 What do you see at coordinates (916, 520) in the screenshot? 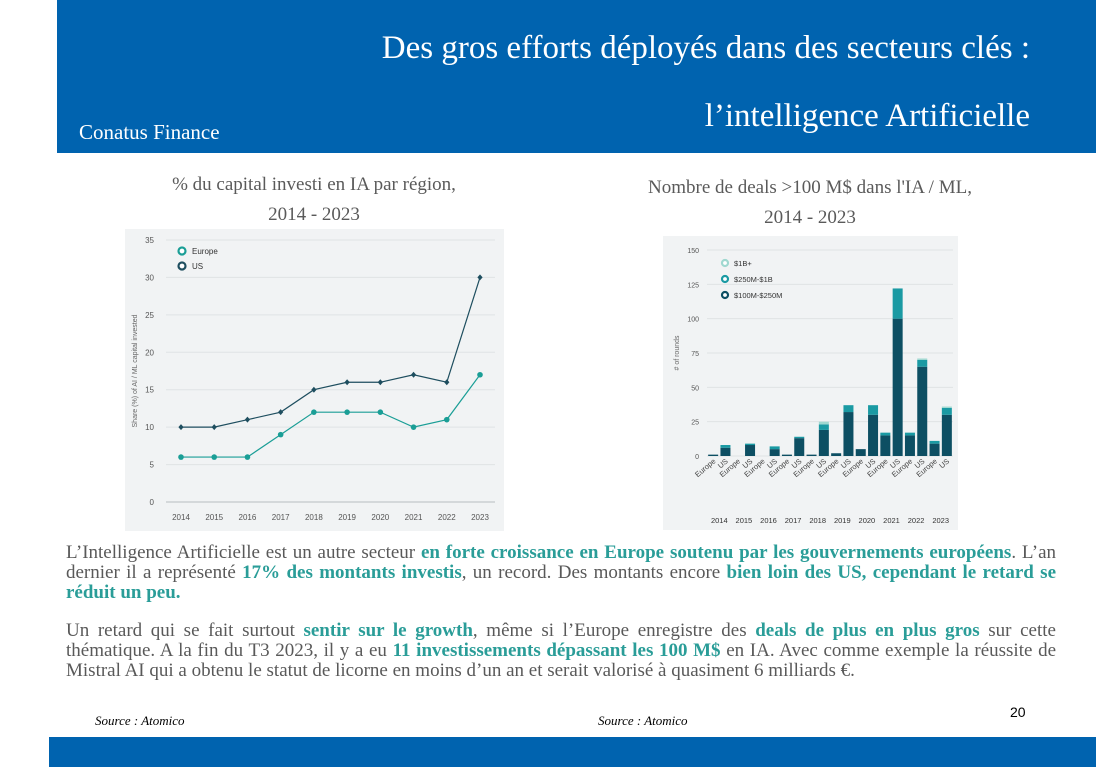
I see `x-year-label: 2022` at bounding box center [916, 520].